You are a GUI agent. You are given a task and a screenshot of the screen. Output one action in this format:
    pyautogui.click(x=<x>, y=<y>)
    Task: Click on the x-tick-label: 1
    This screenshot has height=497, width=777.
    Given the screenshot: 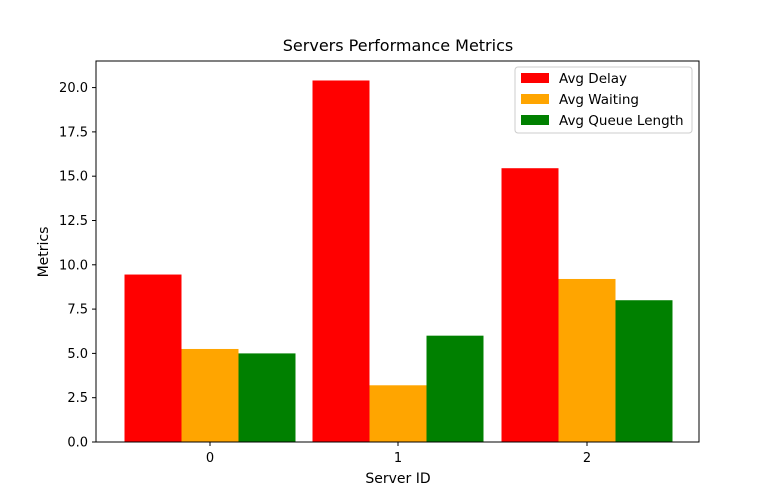 What is the action you would take?
    pyautogui.click(x=398, y=458)
    